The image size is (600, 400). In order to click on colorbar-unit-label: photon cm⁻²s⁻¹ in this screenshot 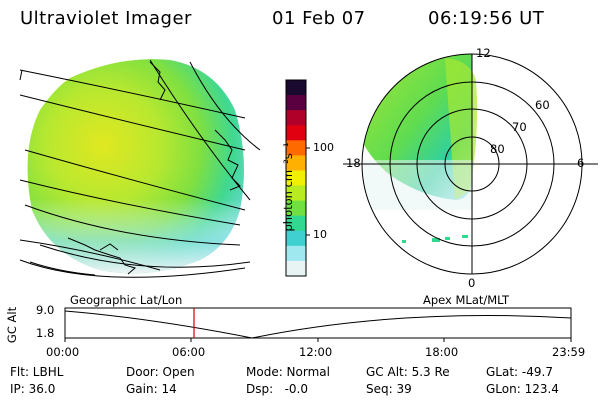, I will do `click(288, 187)`.